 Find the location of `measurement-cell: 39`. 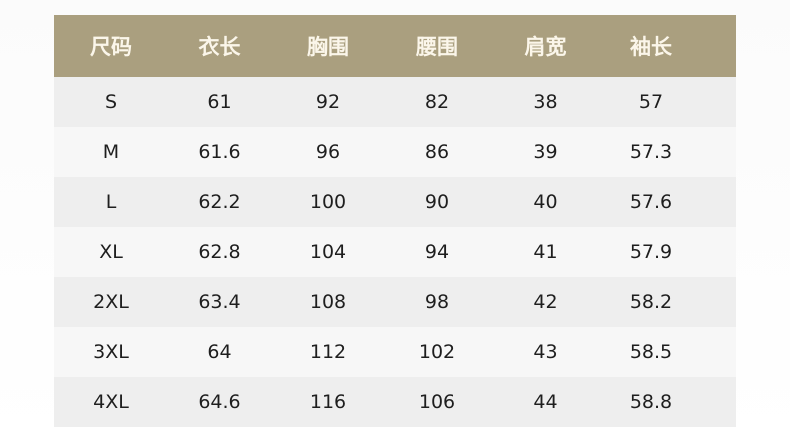

measurement-cell: 39 is located at coordinates (545, 152).